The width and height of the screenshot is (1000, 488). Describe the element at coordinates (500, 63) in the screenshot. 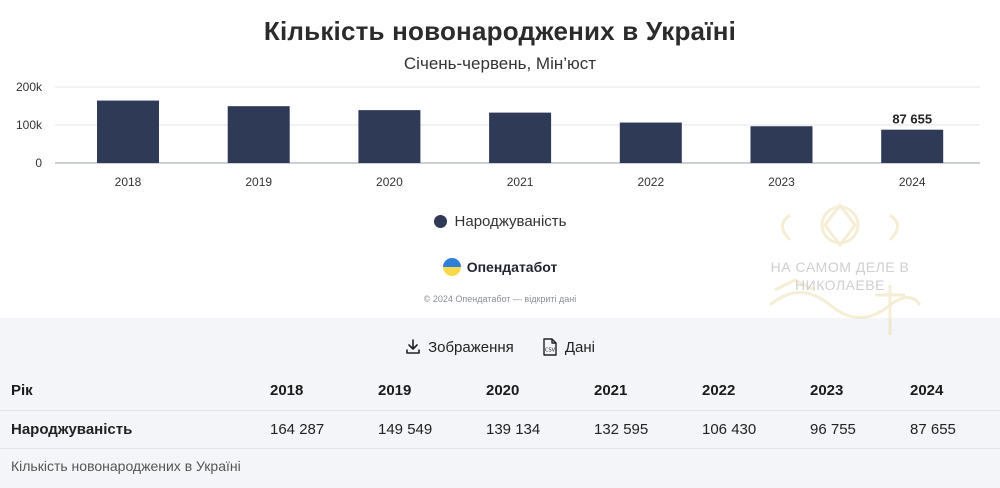

I see `chart-subtitle: Січень-червень, Мін’юст` at that location.